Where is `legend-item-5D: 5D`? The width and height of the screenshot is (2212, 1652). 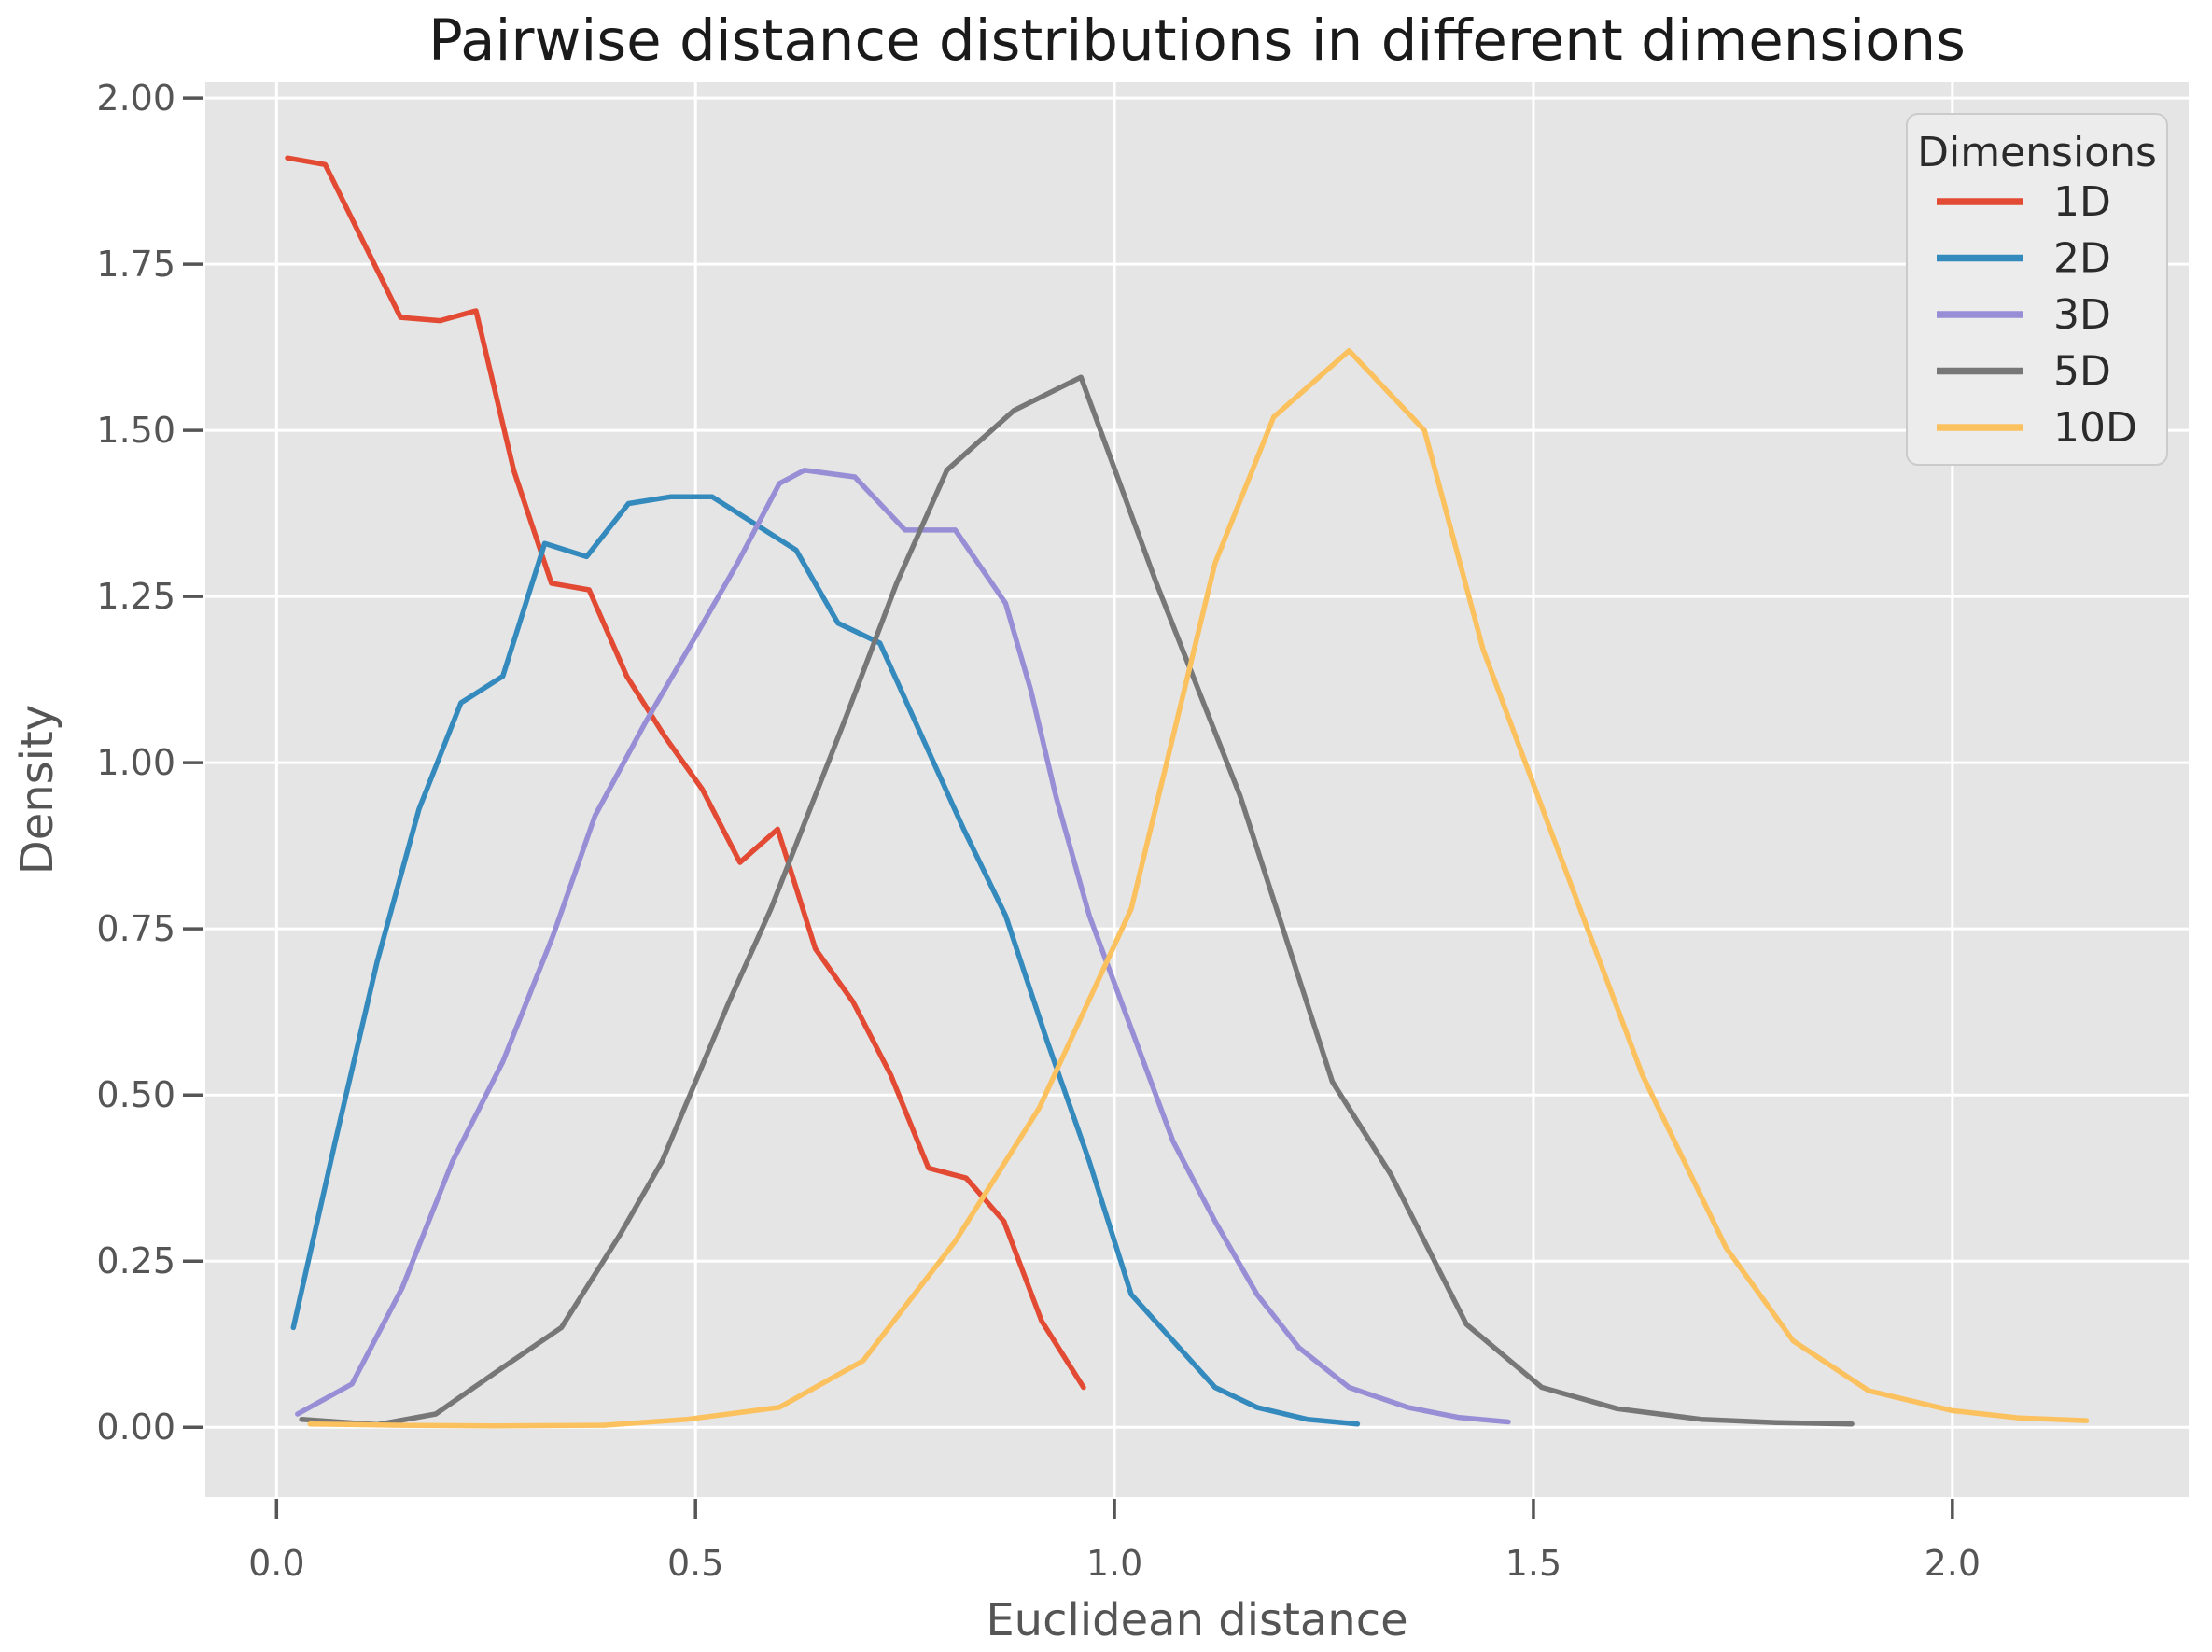 legend-item-5D: 5D is located at coordinates (2024, 372).